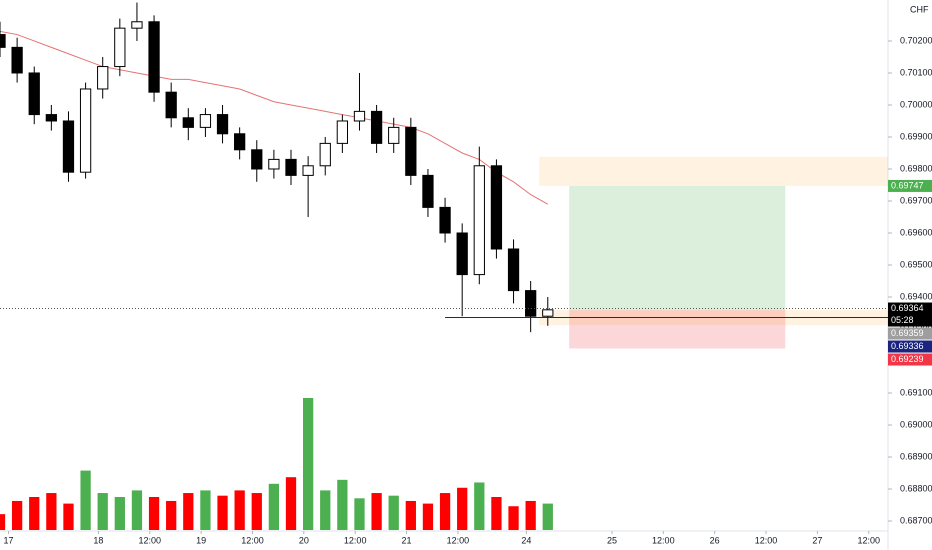  I want to click on y-tick-label: 0.69400, so click(916, 296).